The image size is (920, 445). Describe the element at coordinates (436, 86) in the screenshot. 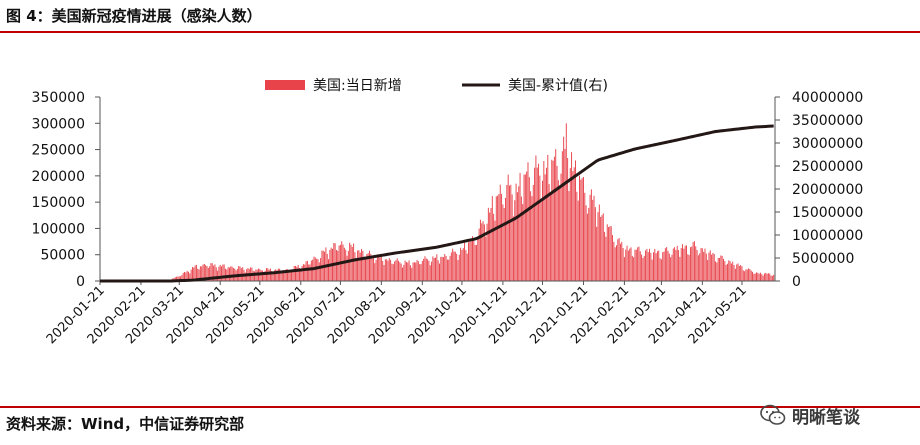

I see `legend: 美国:当日新增 美国-累计值(右)` at that location.